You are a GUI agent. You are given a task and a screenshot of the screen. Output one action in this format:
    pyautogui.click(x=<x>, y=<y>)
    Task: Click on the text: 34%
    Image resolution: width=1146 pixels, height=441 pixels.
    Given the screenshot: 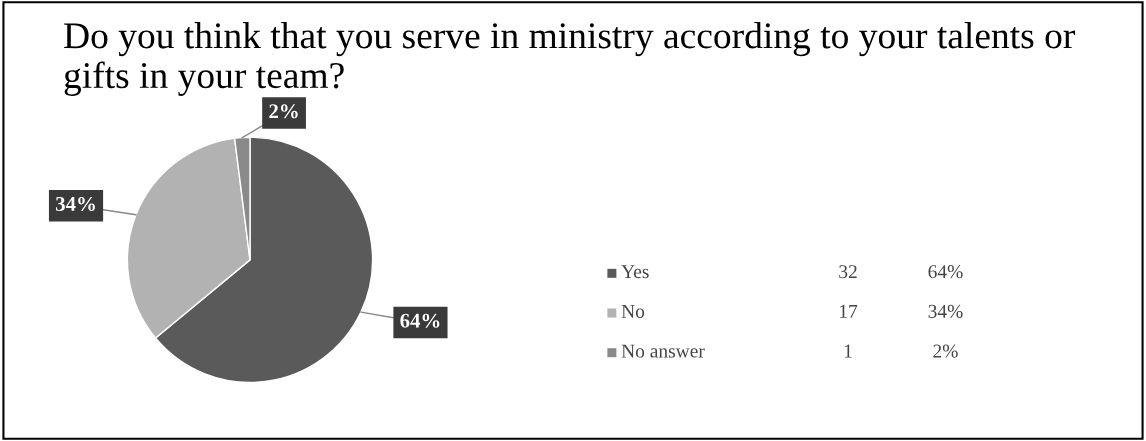 What is the action you would take?
    pyautogui.click(x=945, y=311)
    